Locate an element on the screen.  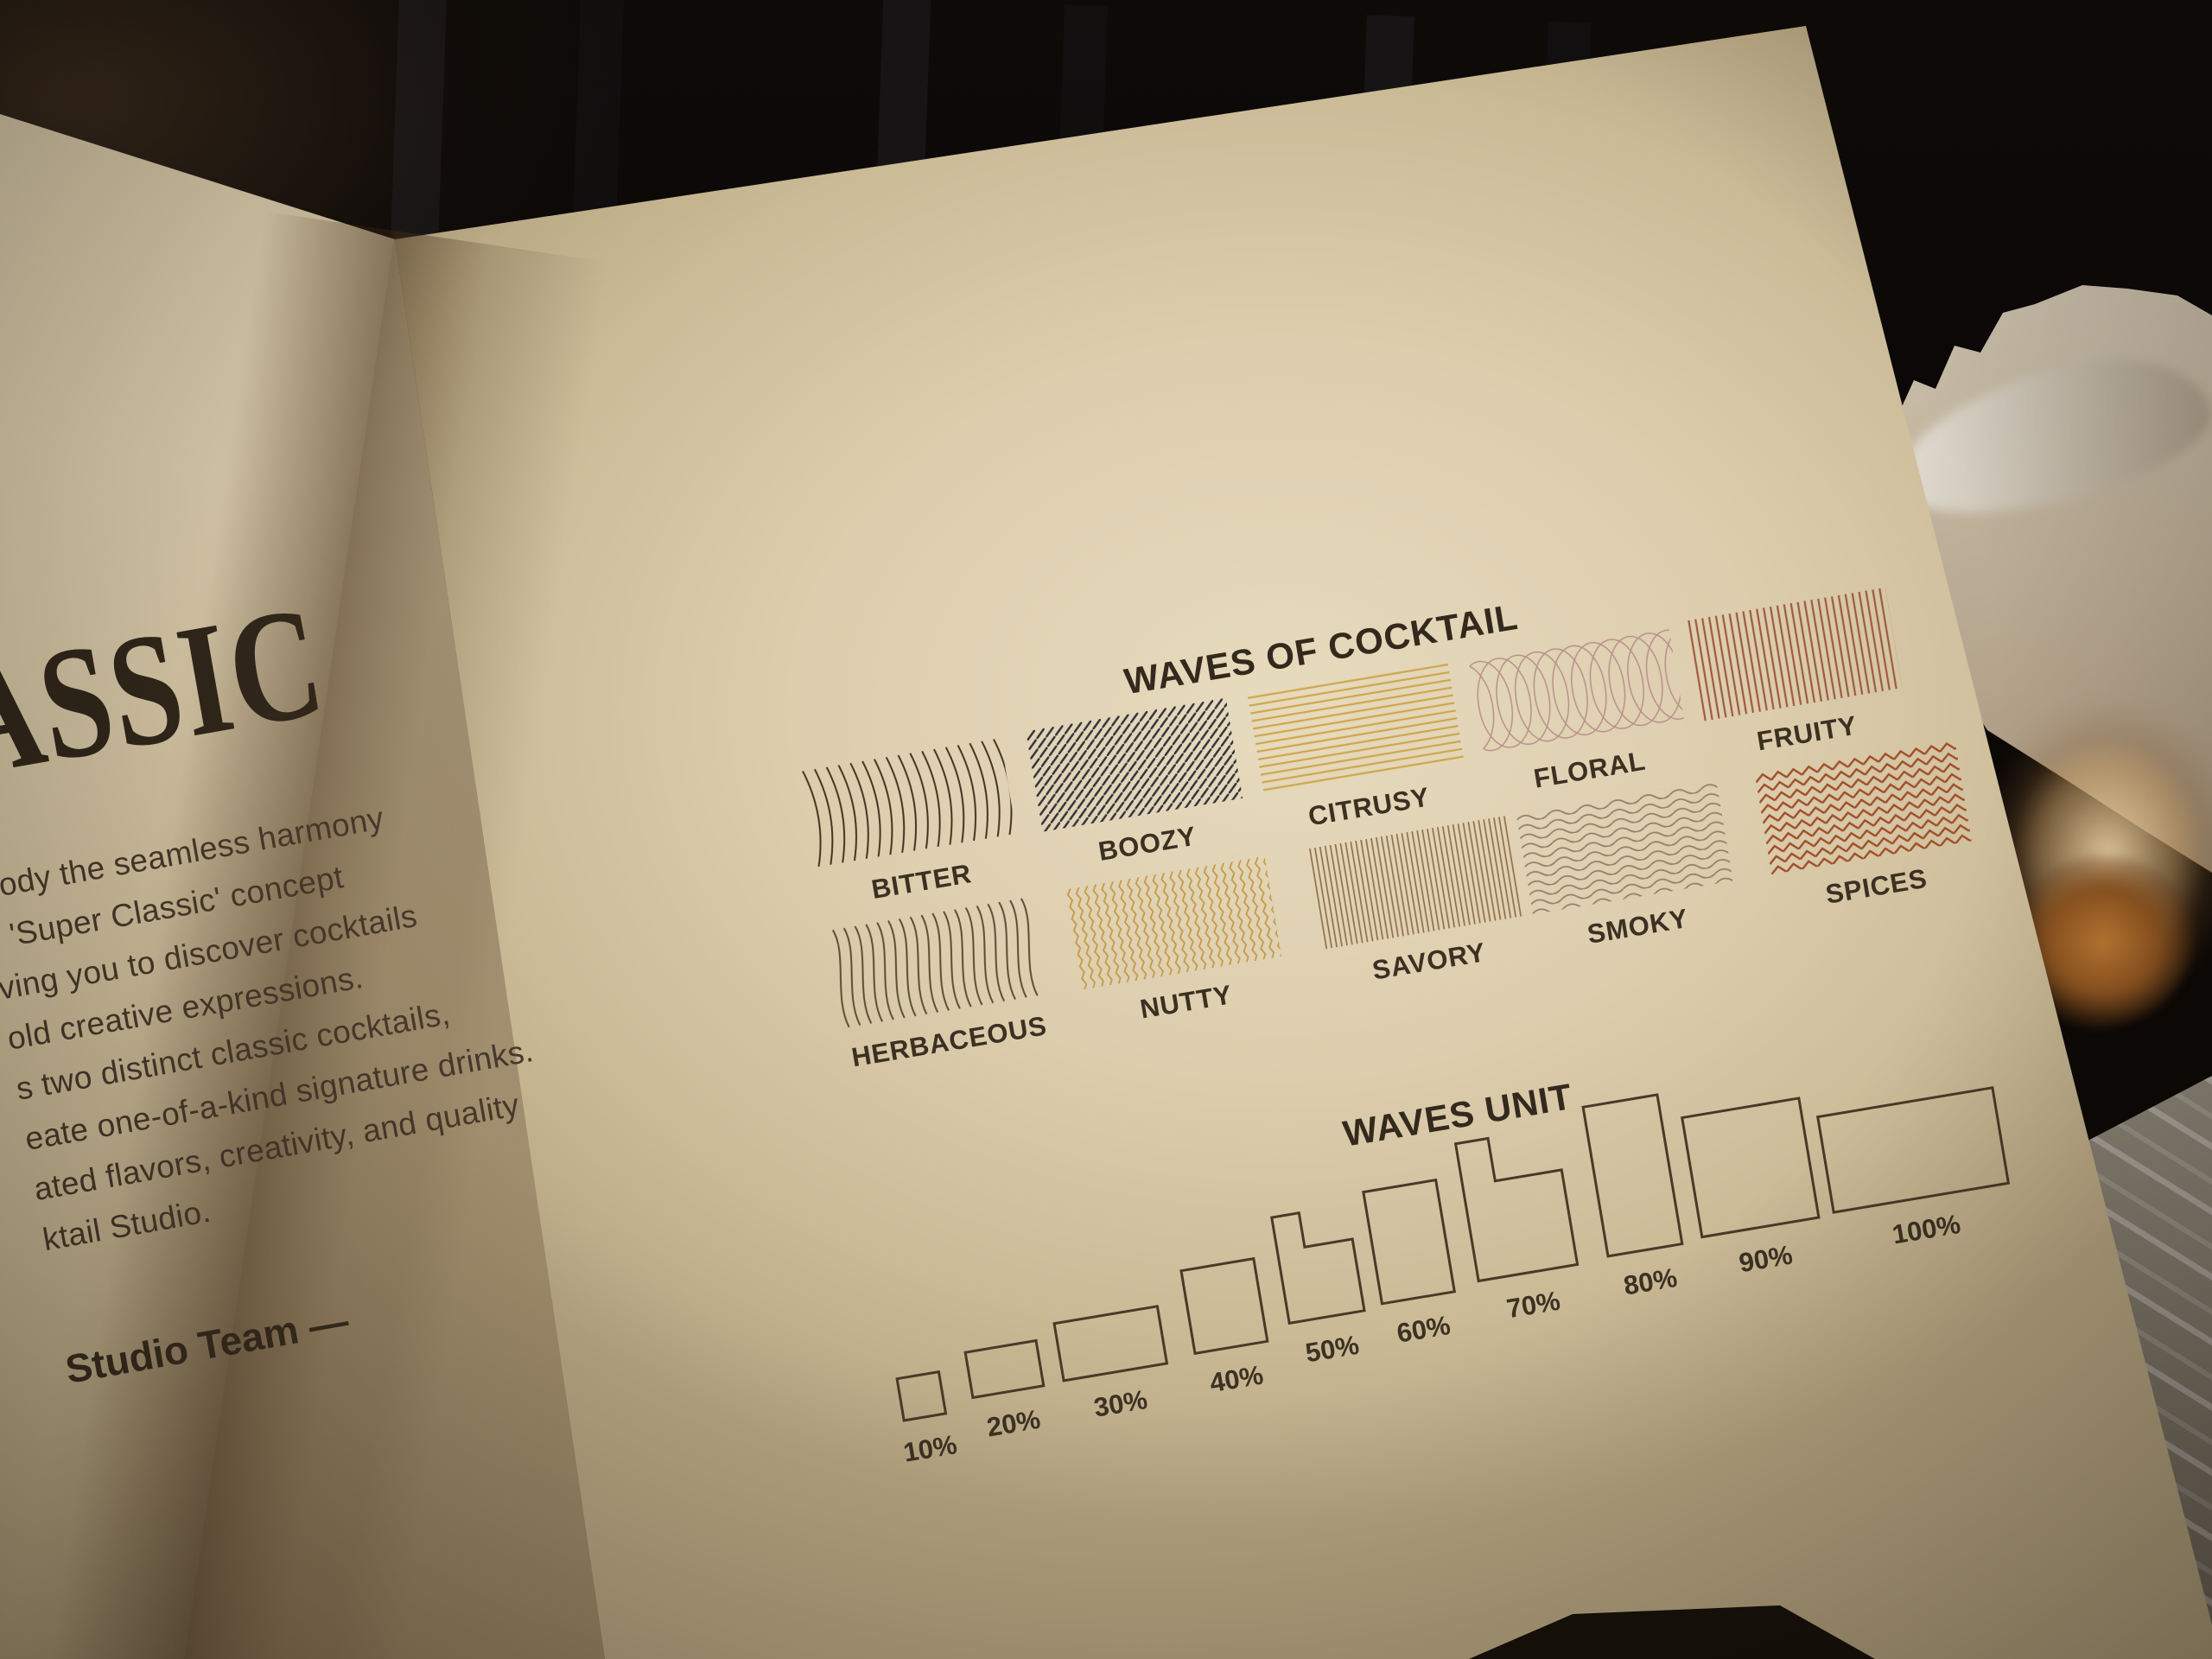
unit-label: 20% is located at coordinates (1013, 1423).